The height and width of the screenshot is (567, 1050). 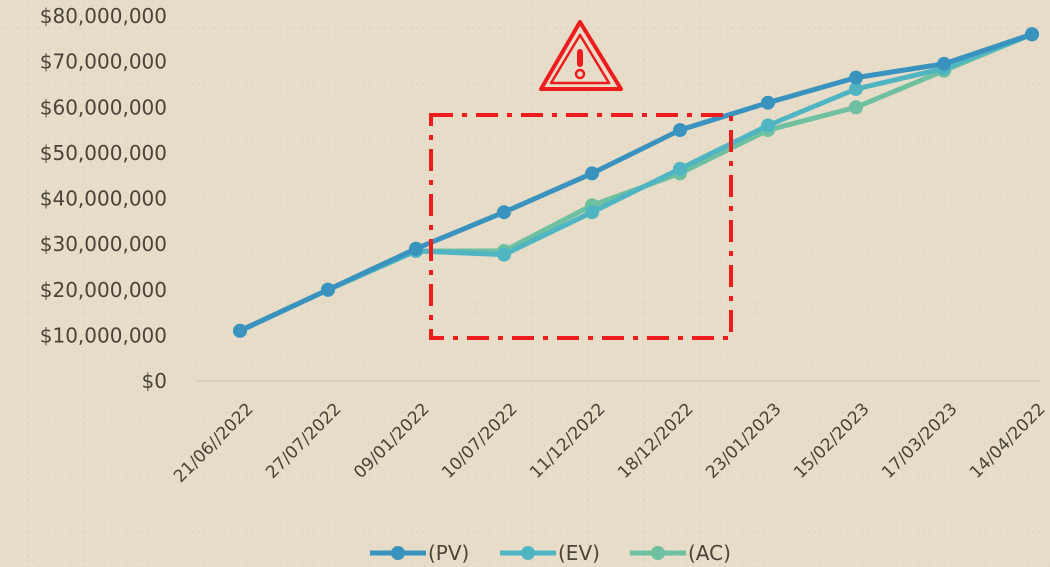 I want to click on y-tick-label: $10,000,000, so click(x=103, y=335).